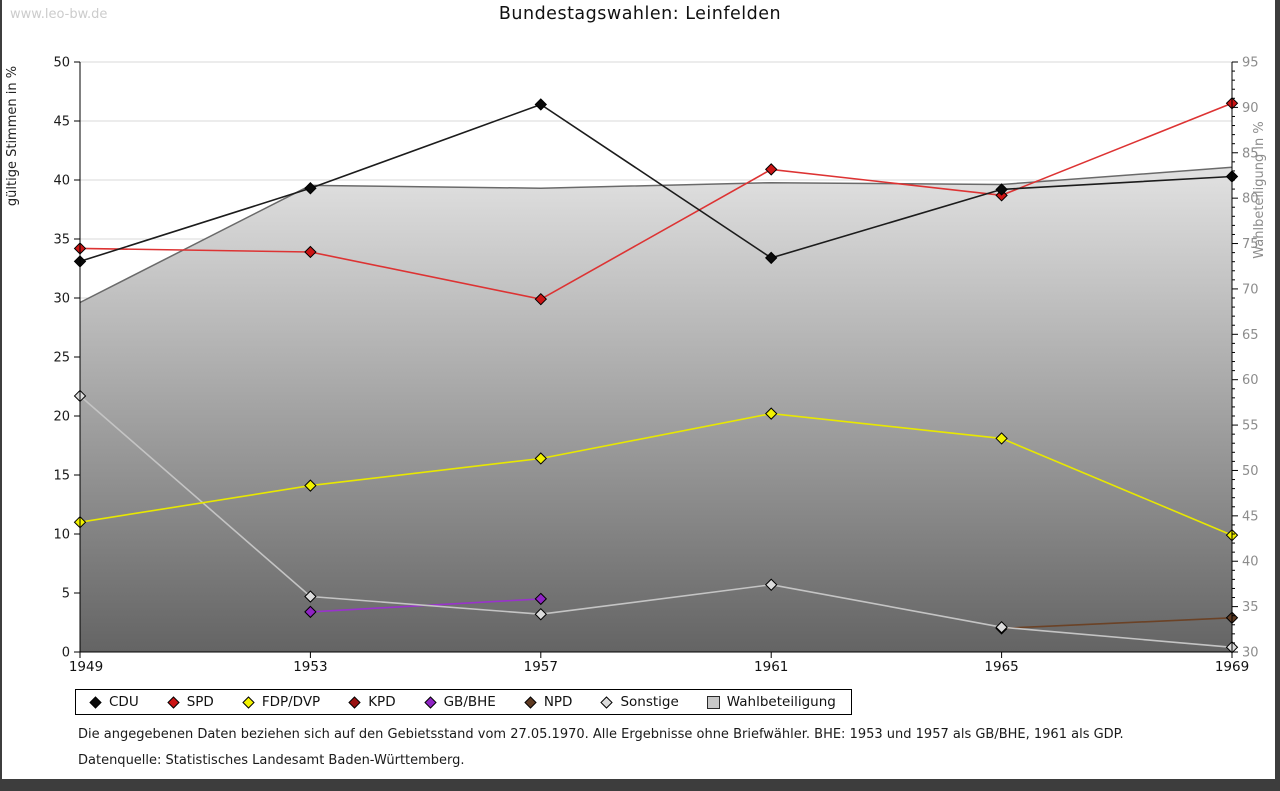  I want to click on legend-item-spd: SPD, so click(190, 702).